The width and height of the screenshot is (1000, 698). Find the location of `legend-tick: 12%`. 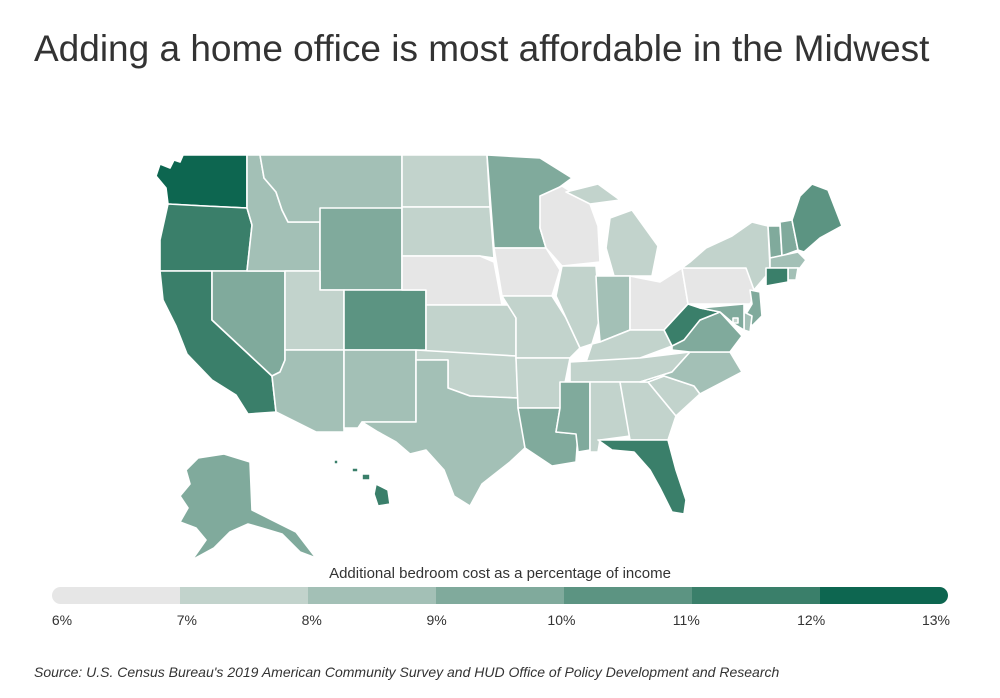

legend-tick: 12% is located at coordinates (811, 620).